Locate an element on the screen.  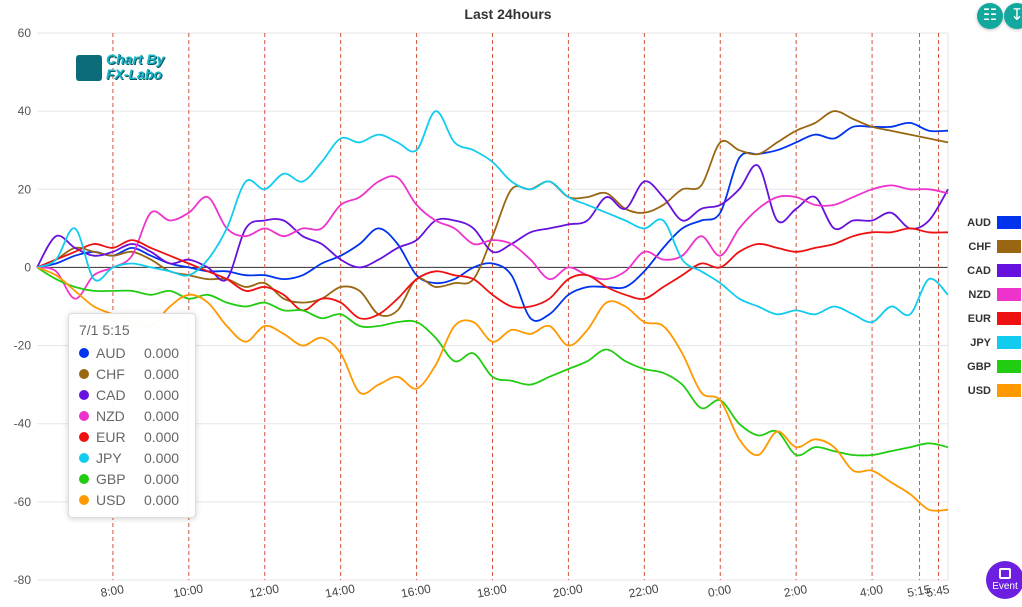
tooltip-series-name: AUD is located at coordinates (111, 352).